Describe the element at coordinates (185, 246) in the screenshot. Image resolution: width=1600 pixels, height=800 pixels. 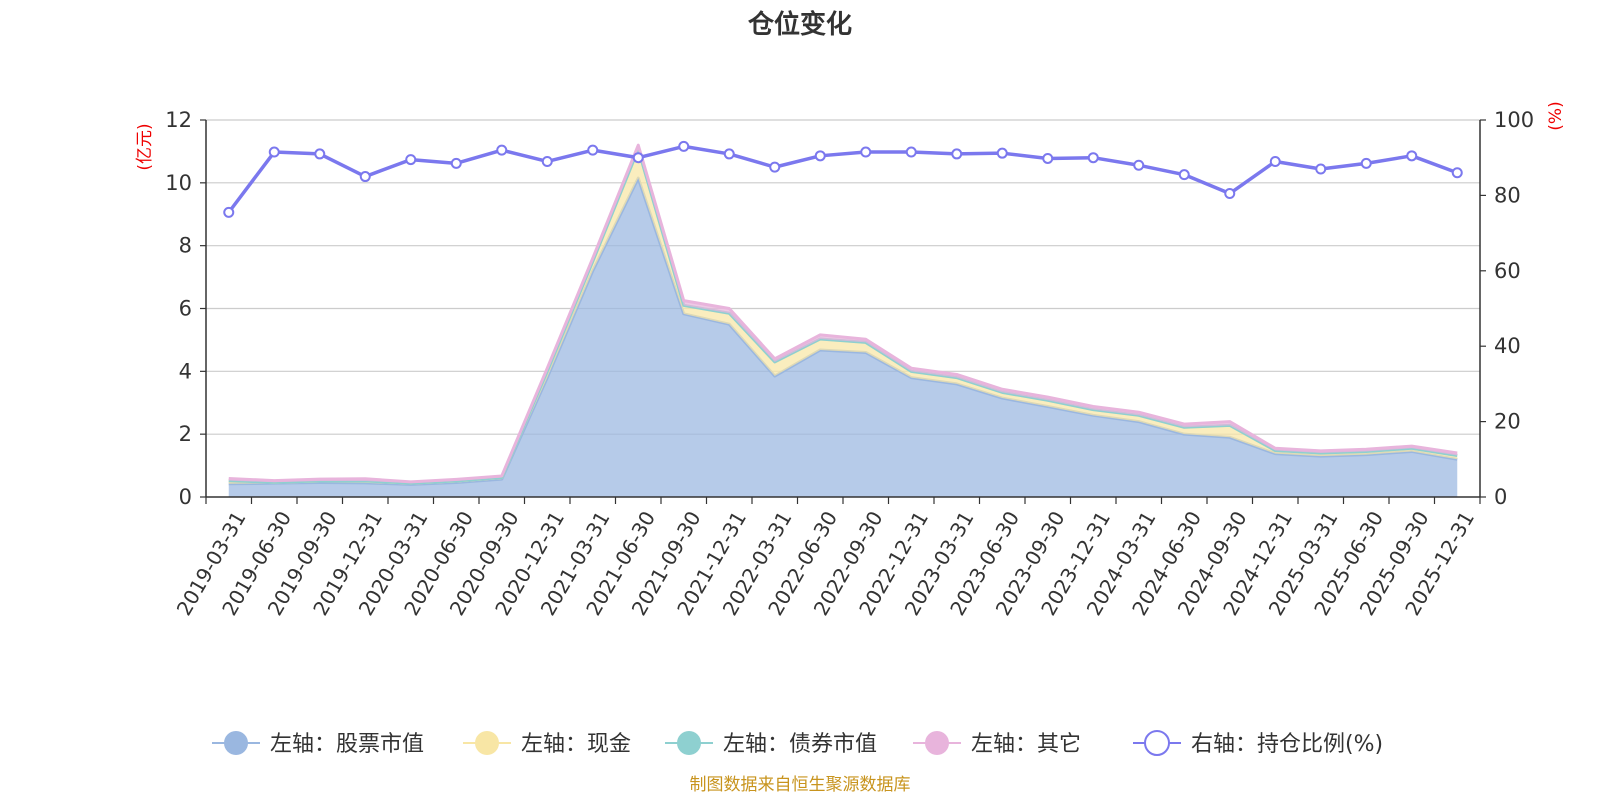
I see `left-tick-label: 8` at that location.